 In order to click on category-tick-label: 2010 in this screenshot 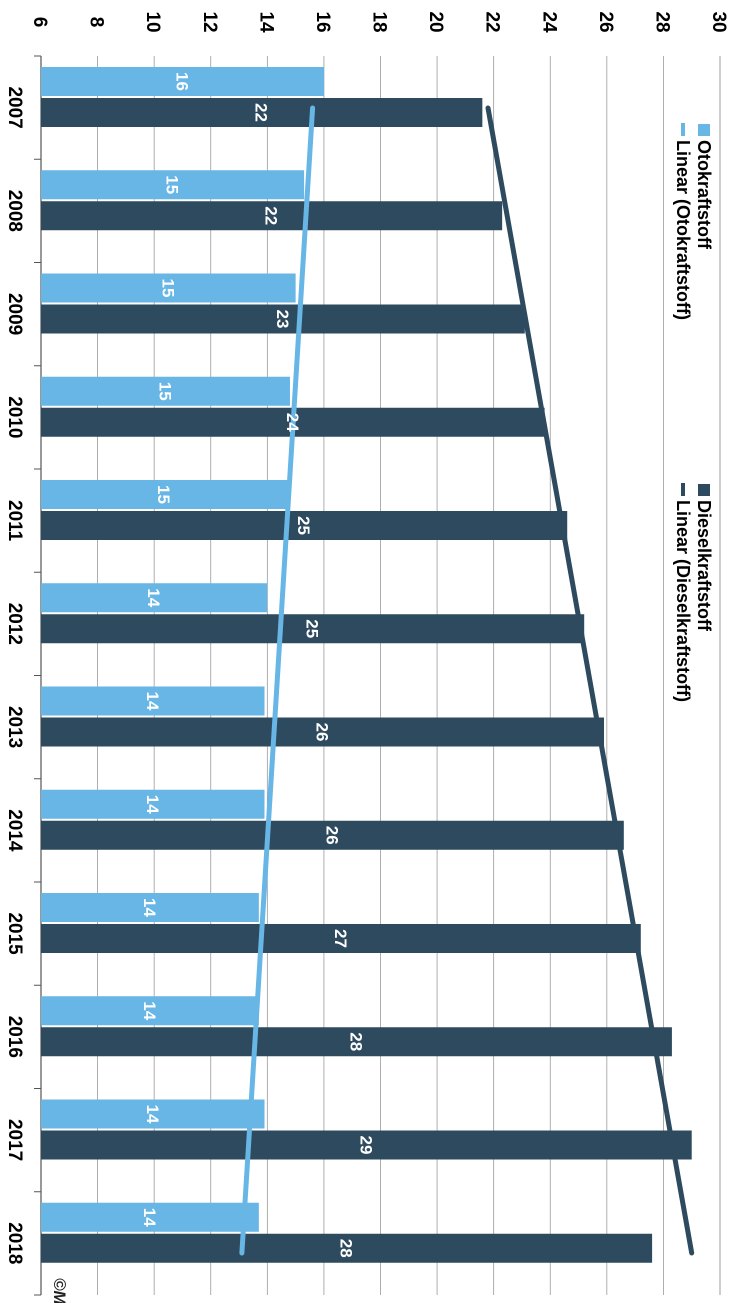, I will do `click(14, 417)`.